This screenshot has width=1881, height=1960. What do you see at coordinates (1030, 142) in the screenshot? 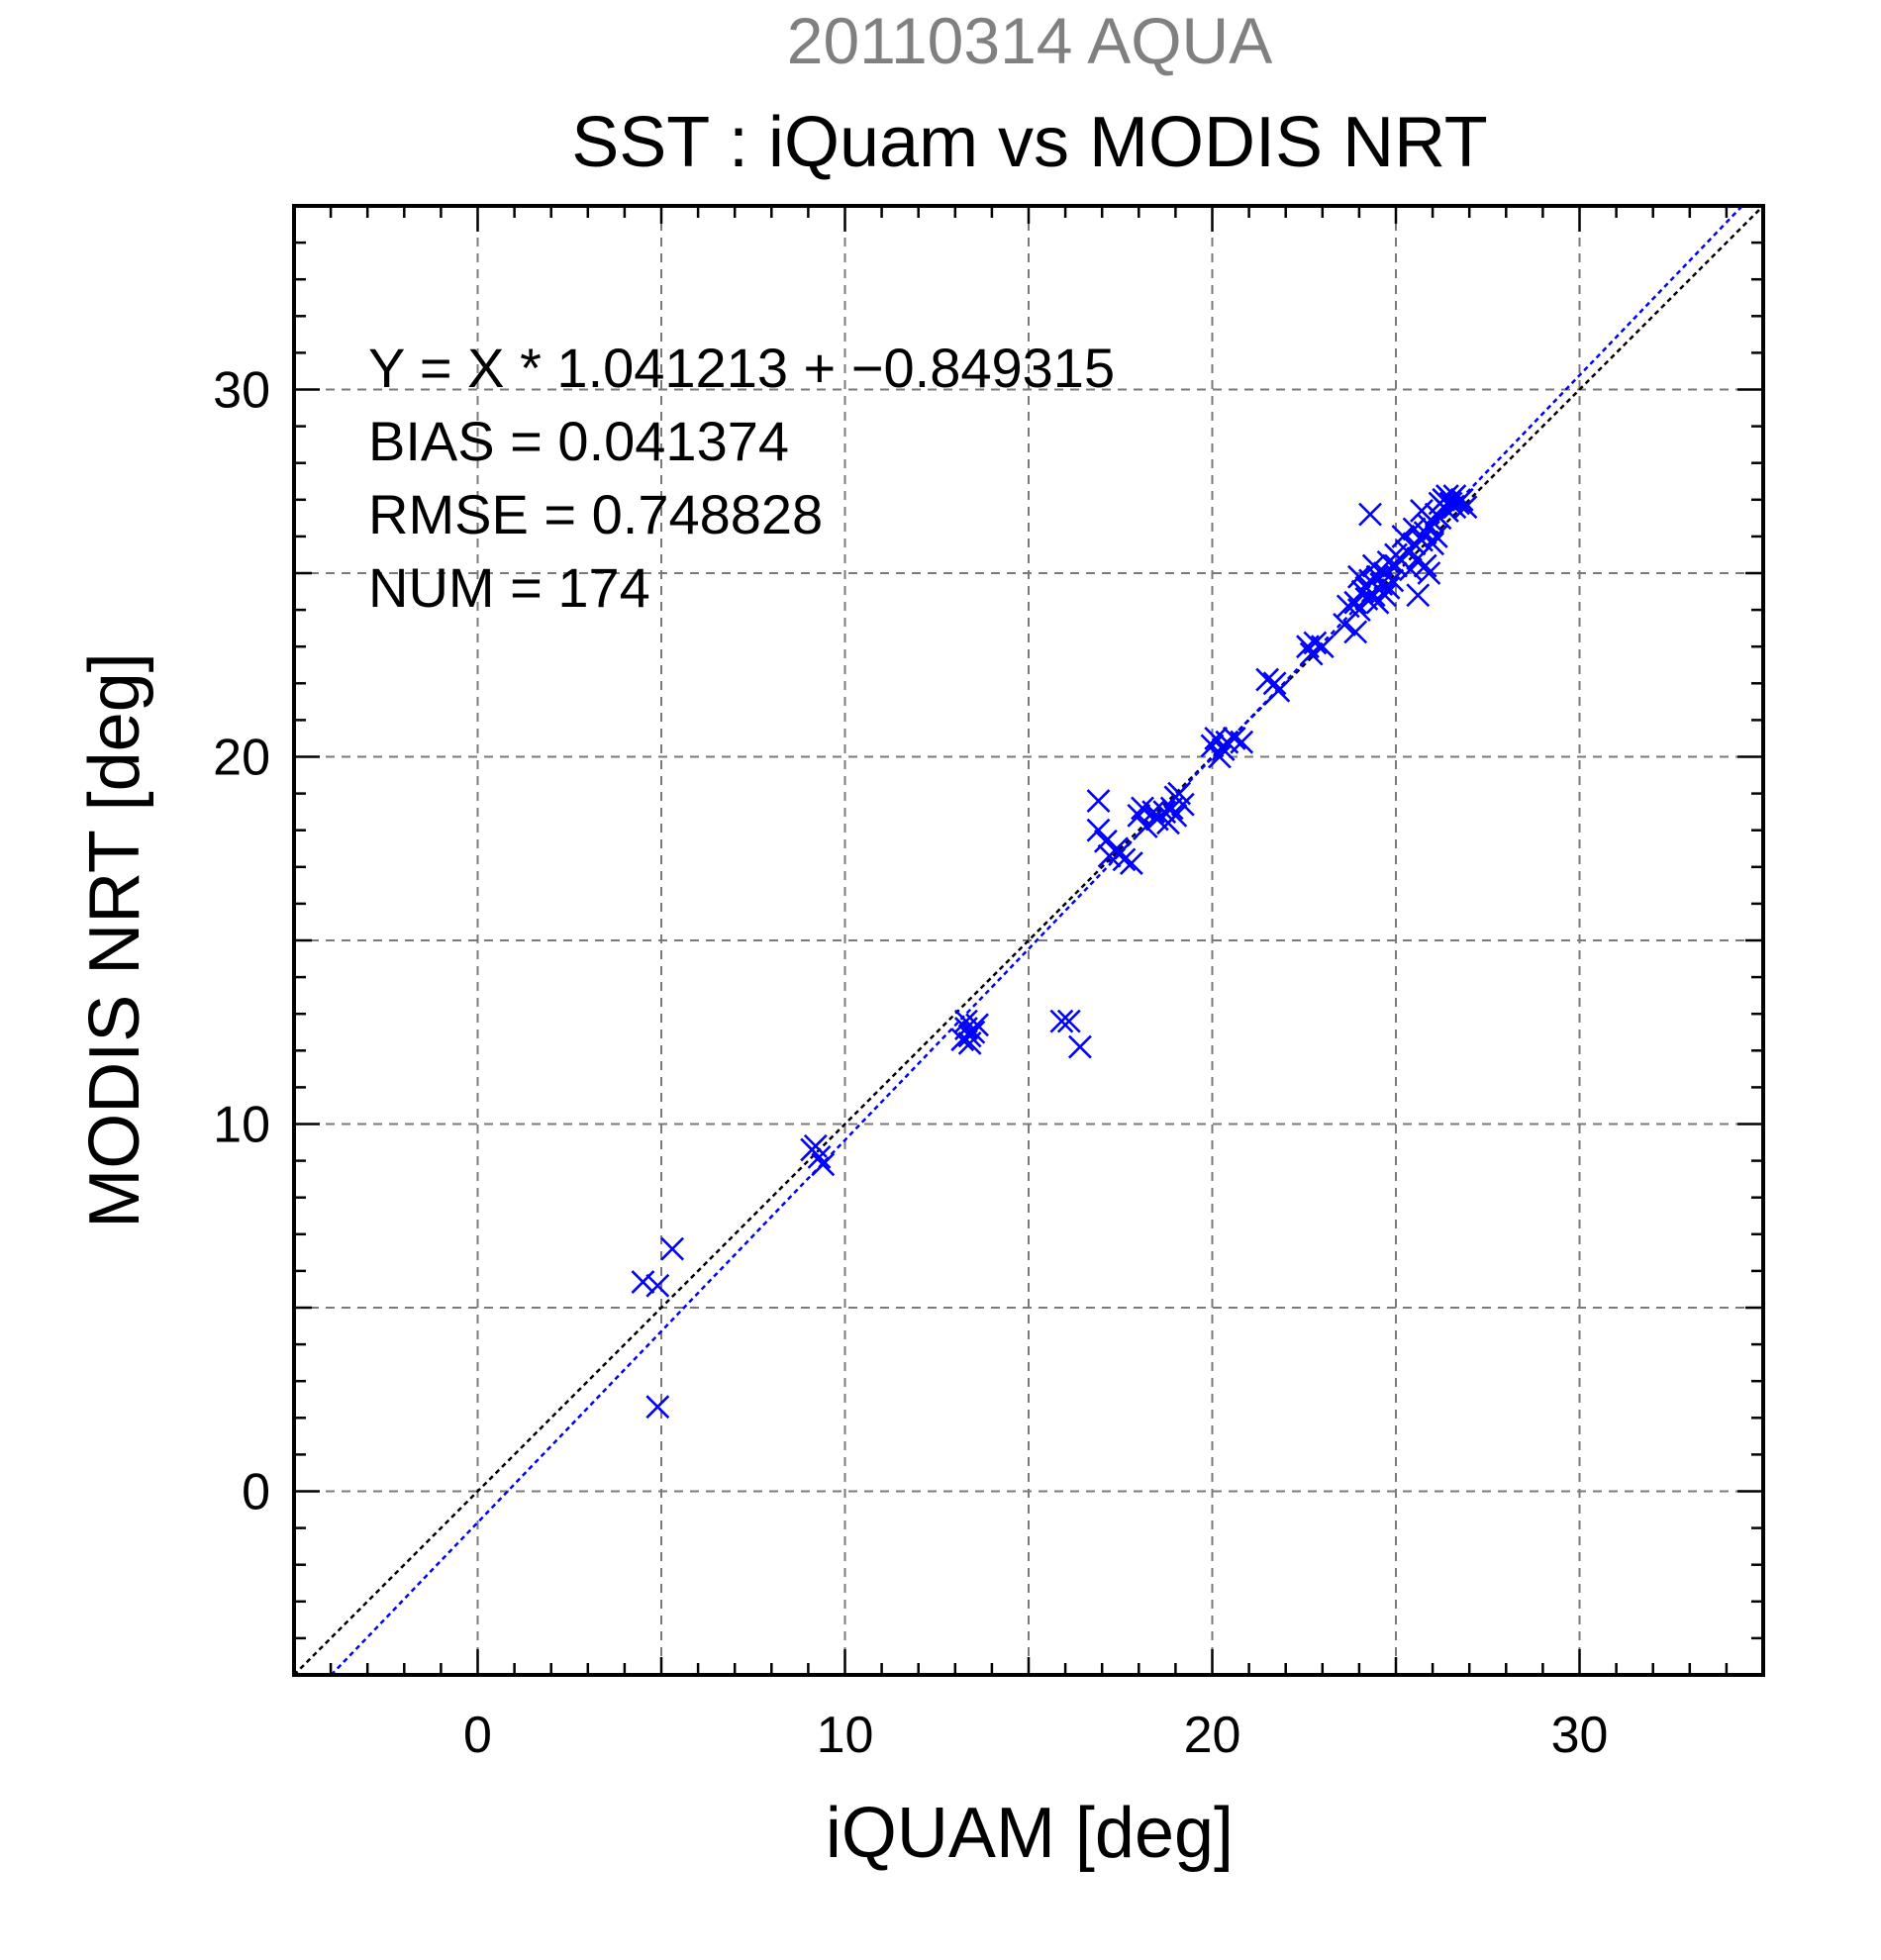
I see `chart-title: SST : iQuam vs MODIS NRT` at bounding box center [1030, 142].